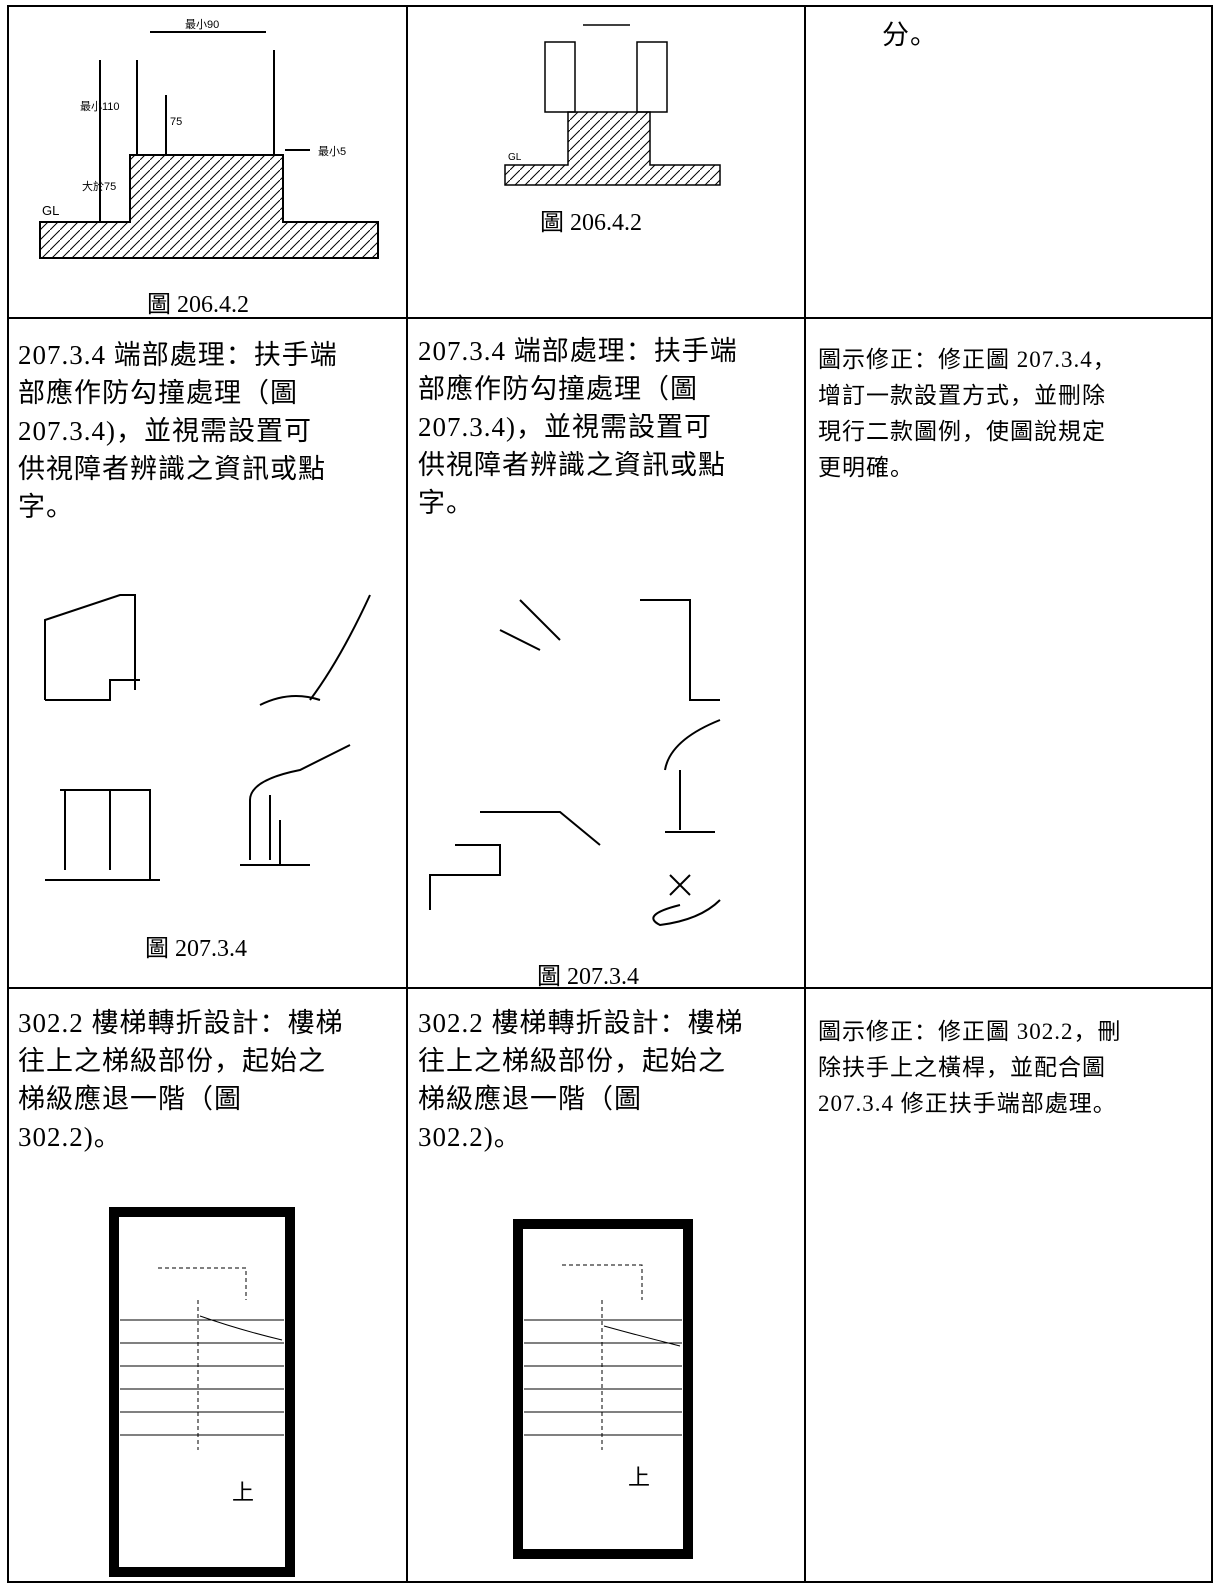 Image resolution: width=1226 pixels, height=1589 pixels. What do you see at coordinates (962, 395) in the screenshot?
I see `text-line: 增訂一款設置方式，並刪除` at bounding box center [962, 395].